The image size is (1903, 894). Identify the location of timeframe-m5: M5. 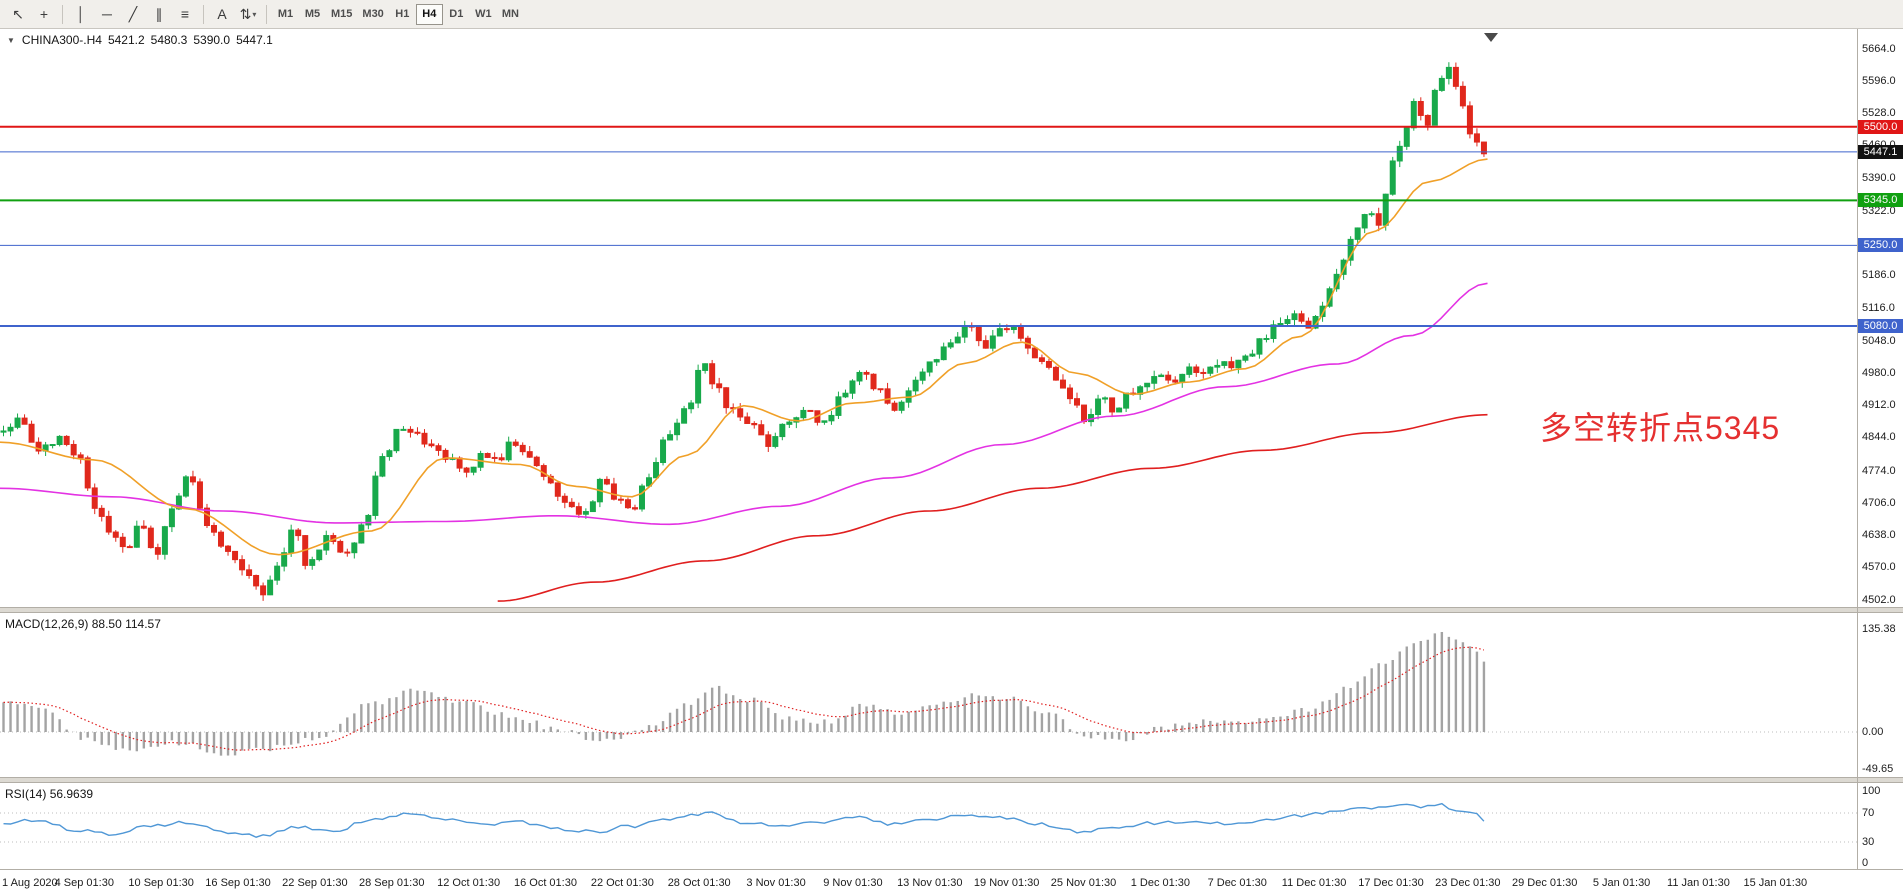
(312, 14).